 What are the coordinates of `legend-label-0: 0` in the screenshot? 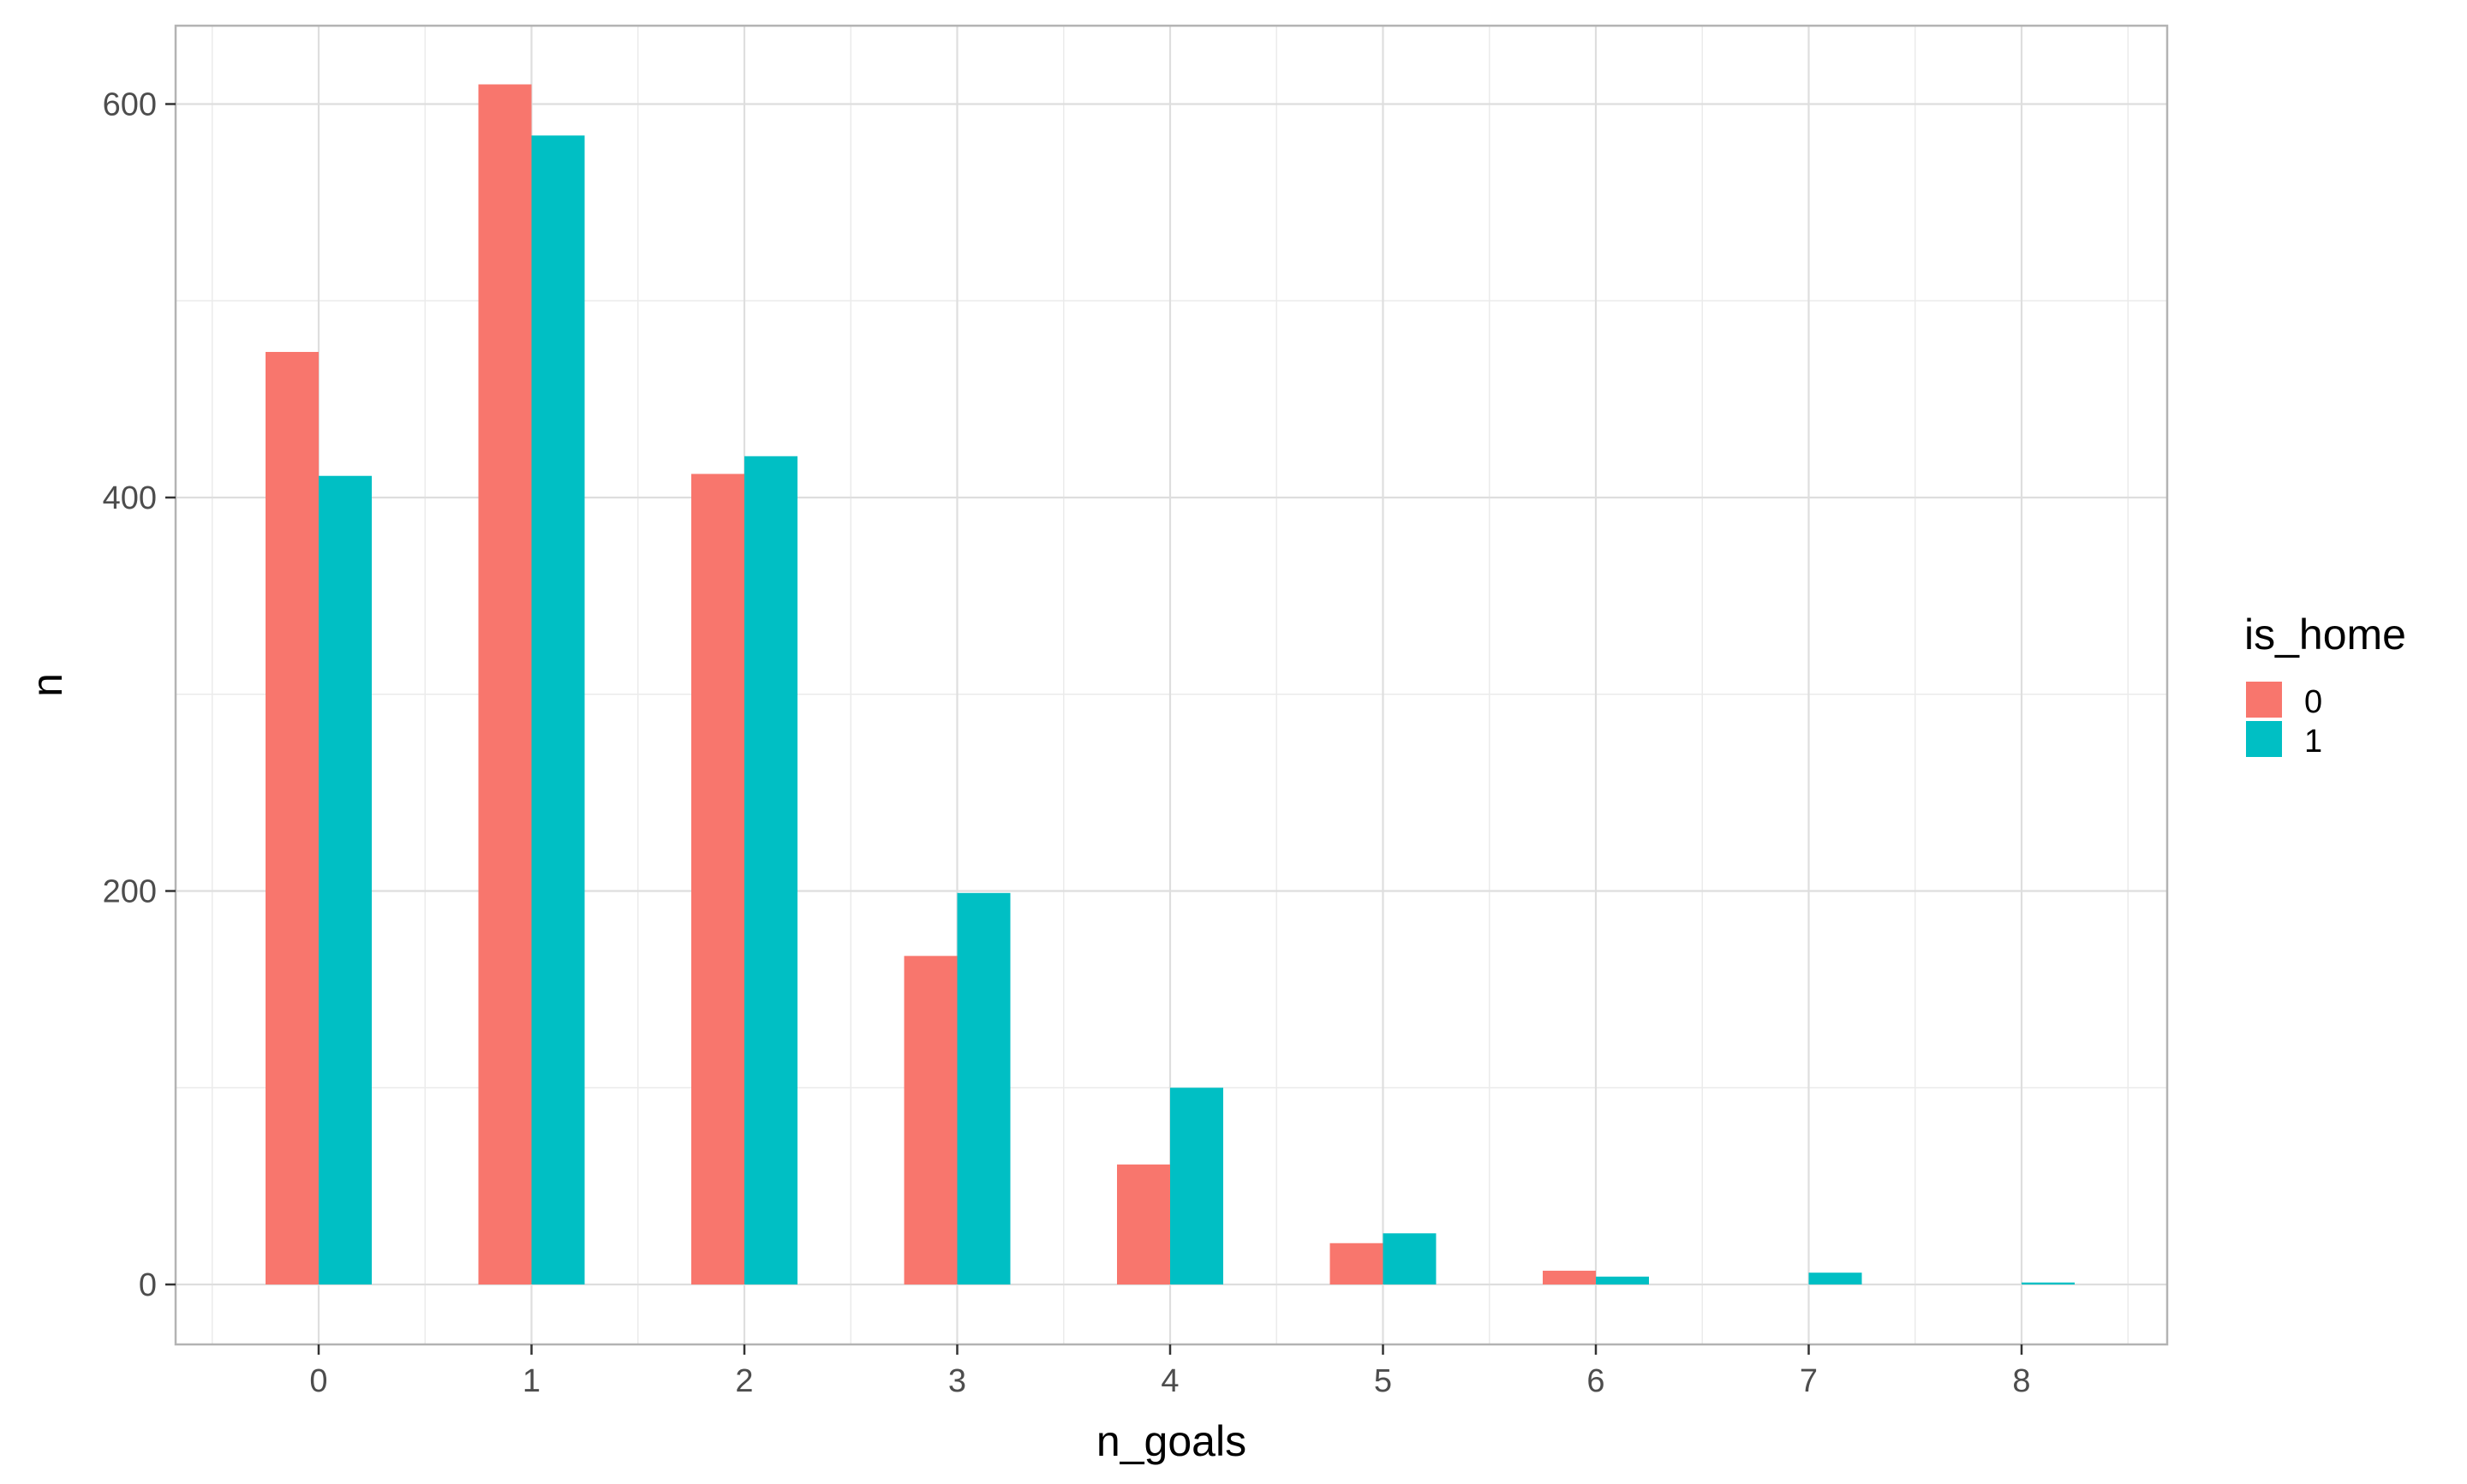 It's located at (2313, 702).